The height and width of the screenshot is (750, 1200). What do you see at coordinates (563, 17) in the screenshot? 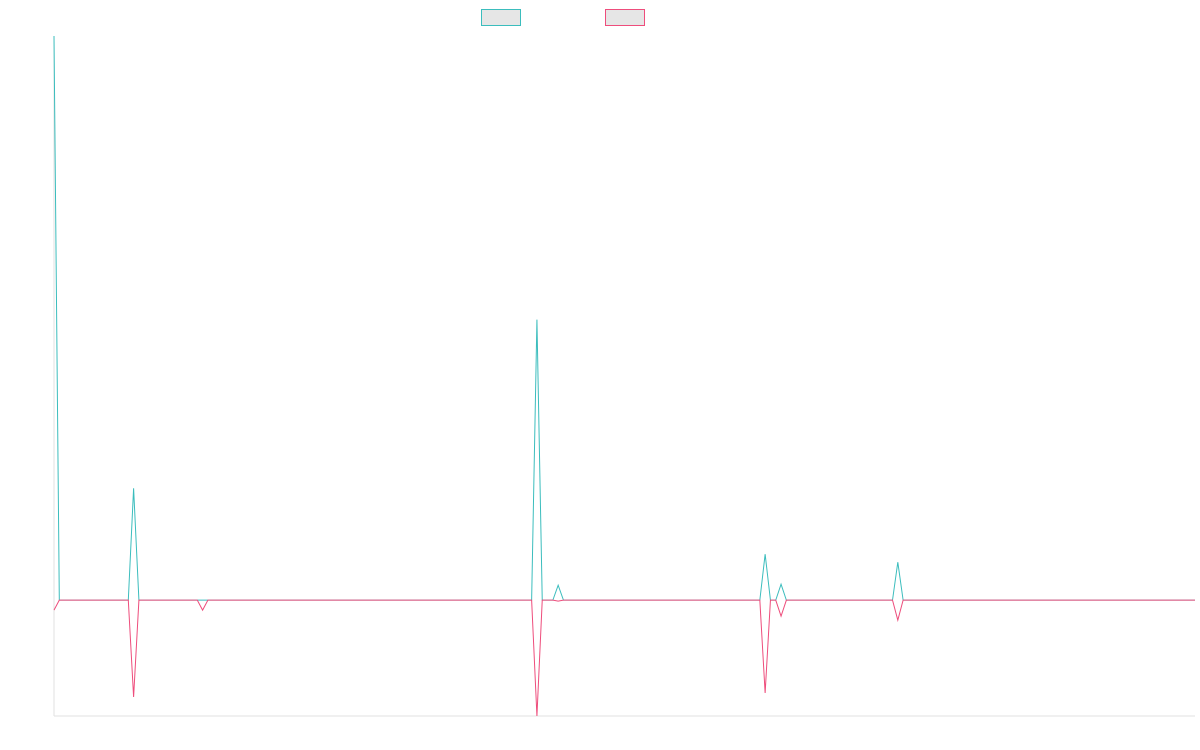
I see `legend` at bounding box center [563, 17].